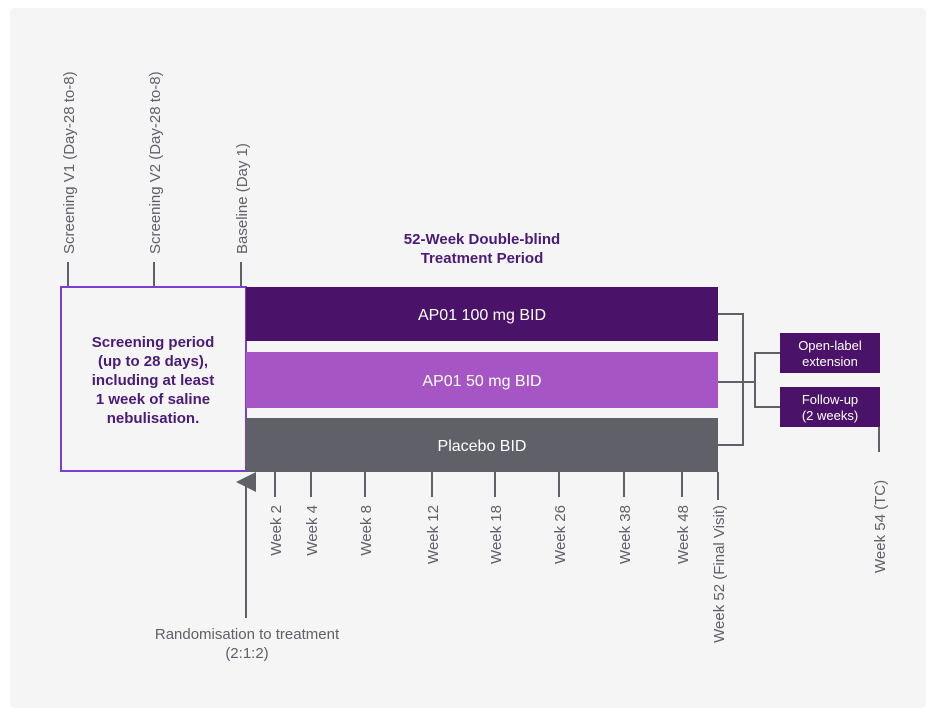 The image size is (940, 723). What do you see at coordinates (830, 415) in the screenshot?
I see `follow-up-text: (2 weeks)` at bounding box center [830, 415].